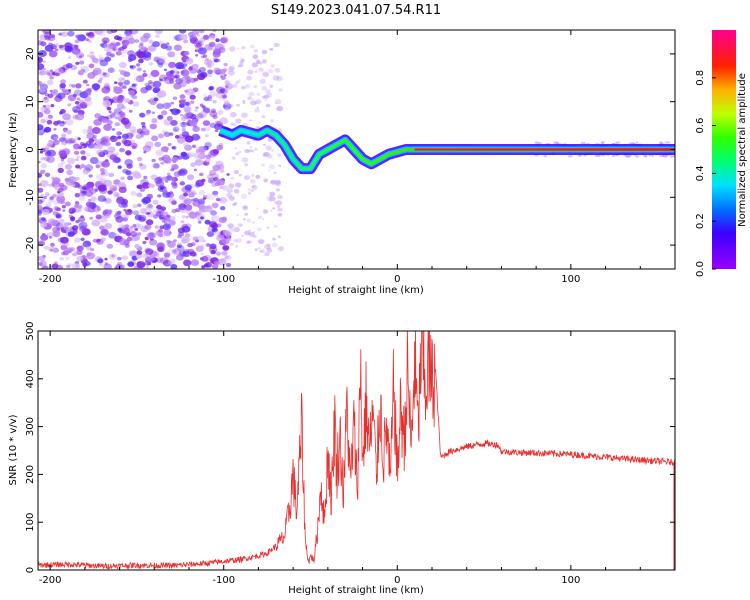 This screenshot has height=600, width=750. What do you see at coordinates (30, 245) in the screenshot?
I see `y-tick-label: -20` at bounding box center [30, 245].